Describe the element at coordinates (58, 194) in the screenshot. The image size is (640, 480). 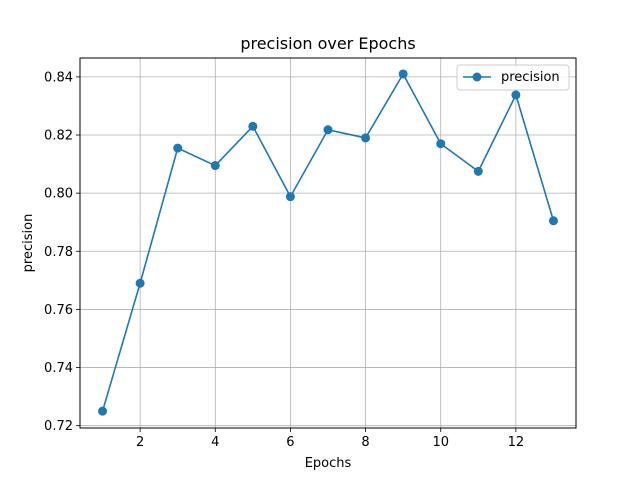
I see `y-tick-label: 0.80` at that location.